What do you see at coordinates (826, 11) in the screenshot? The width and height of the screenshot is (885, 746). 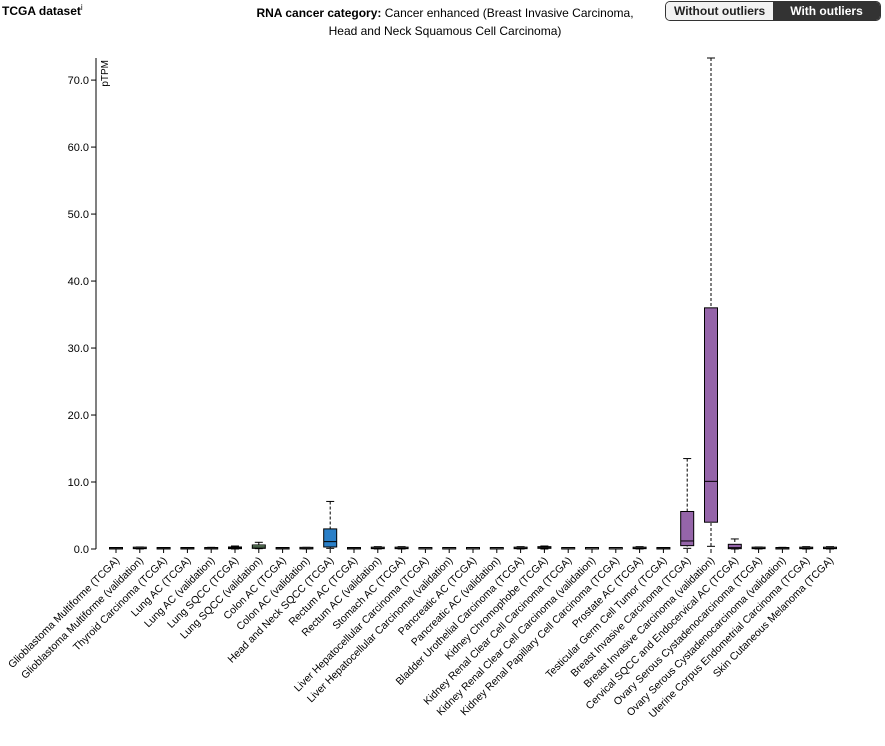 I see `with-outliers-button: With outliers` at bounding box center [826, 11].